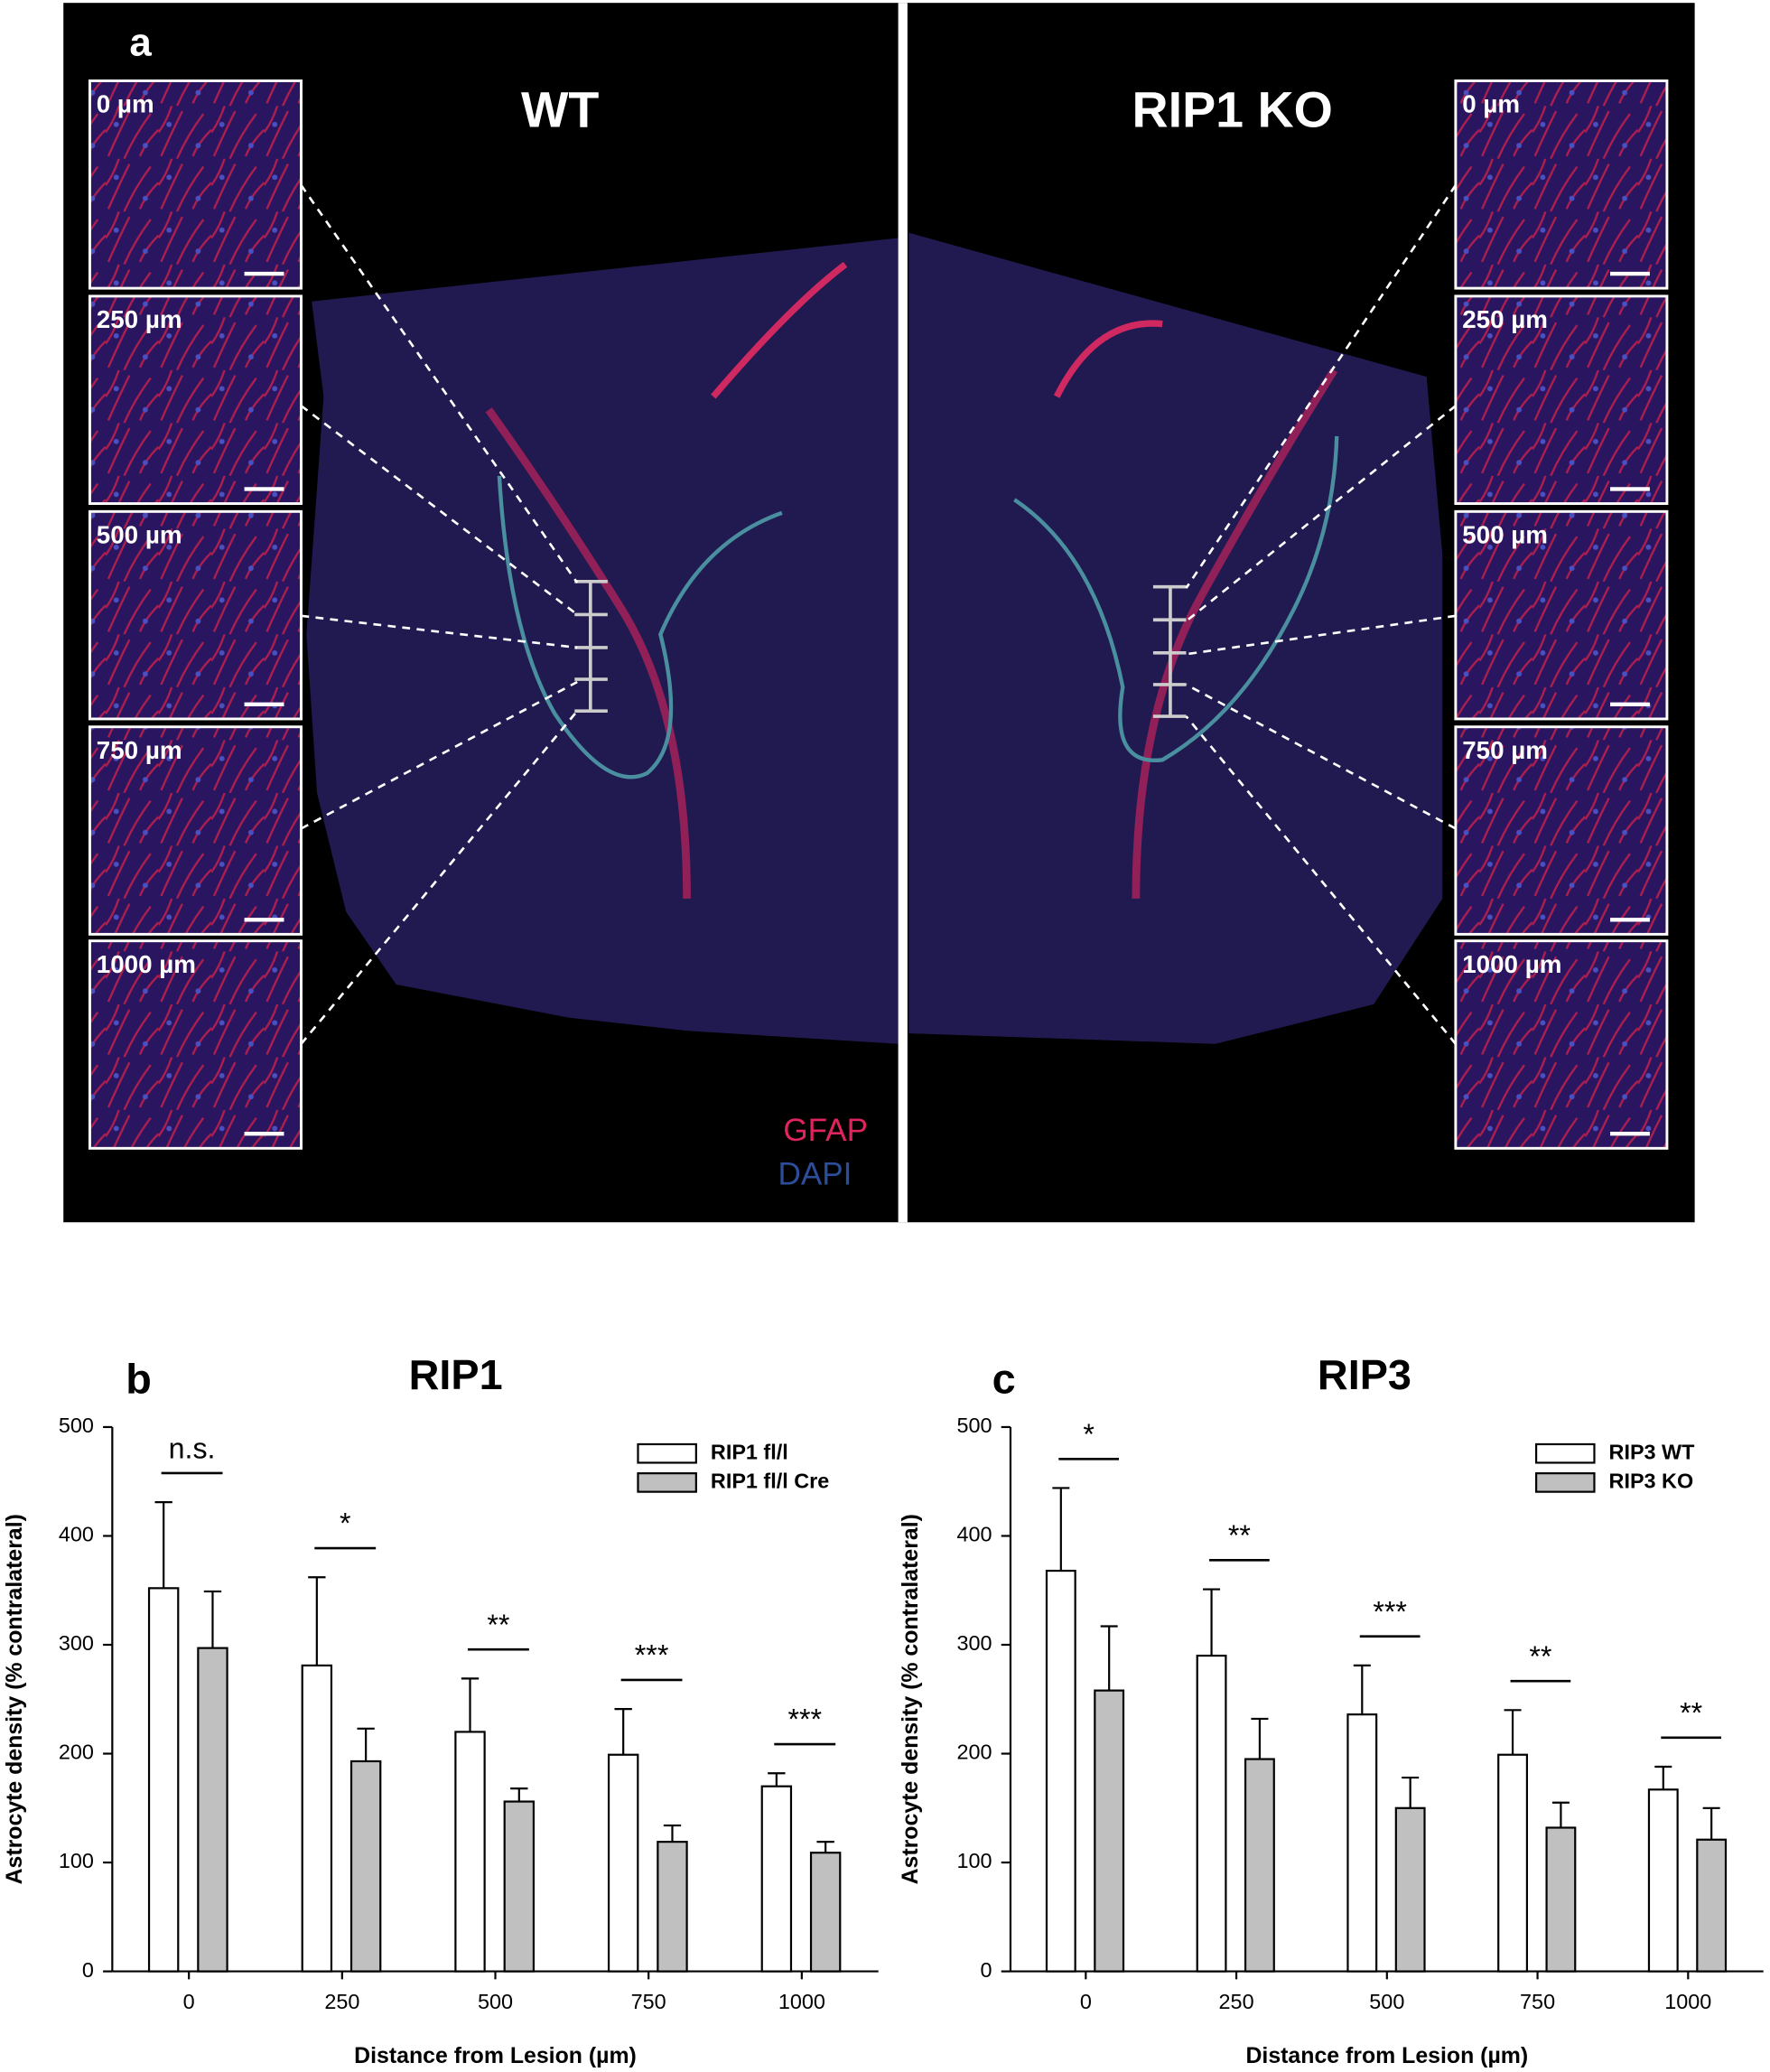 The height and width of the screenshot is (2072, 1770). Describe the element at coordinates (937, 330) in the screenshot. I see `gfap-edge` at that location.